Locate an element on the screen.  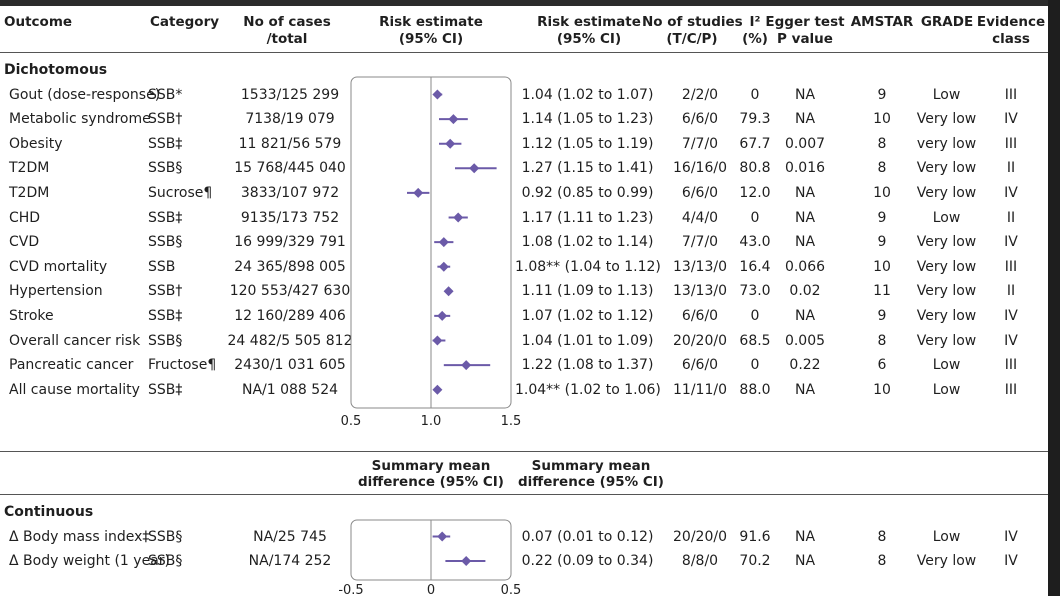
cell-studies: 7/7/0 is located at coordinates (700, 242).